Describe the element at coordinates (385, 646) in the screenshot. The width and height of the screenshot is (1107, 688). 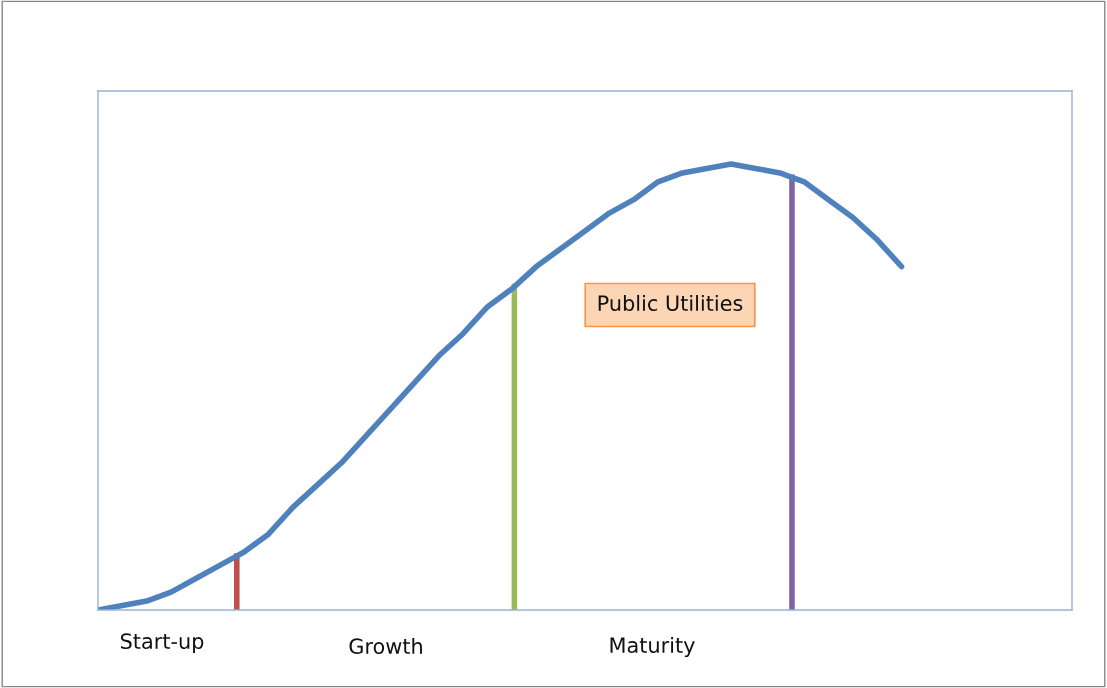
I see `text: Growth` at that location.